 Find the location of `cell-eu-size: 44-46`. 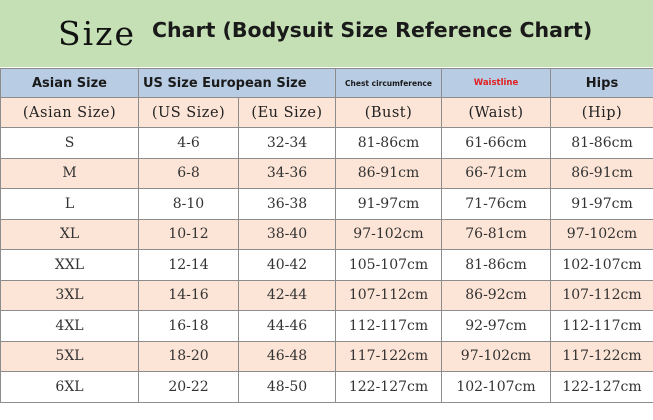

cell-eu-size: 44-46 is located at coordinates (287, 326).